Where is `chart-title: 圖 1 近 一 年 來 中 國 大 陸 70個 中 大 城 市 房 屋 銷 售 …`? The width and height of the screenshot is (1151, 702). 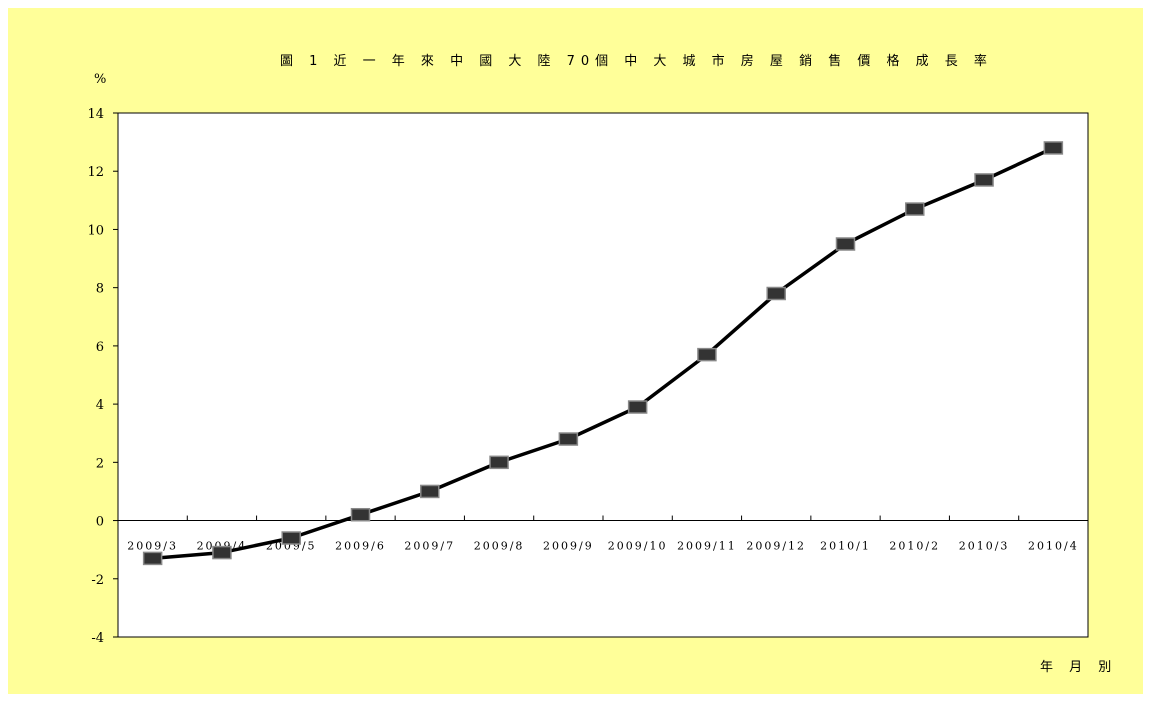 chart-title: 圖 1 近 一 年 來 中 國 大 陸 70個 中 大 城 市 房 屋 銷 售 … is located at coordinates (636, 61).